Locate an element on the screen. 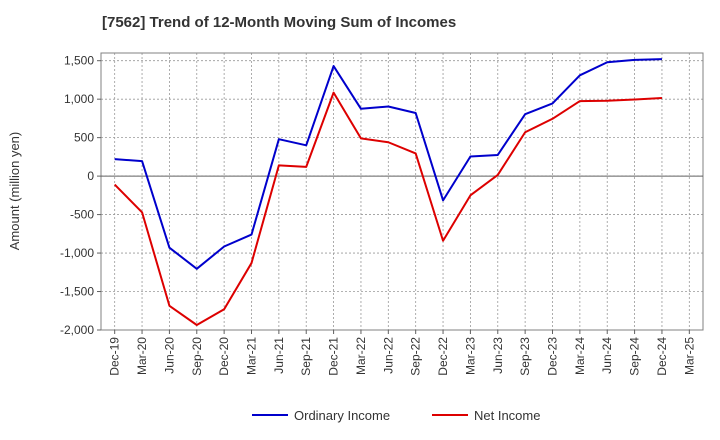  x-tick-label: Jun-23 is located at coordinates (498, 355).